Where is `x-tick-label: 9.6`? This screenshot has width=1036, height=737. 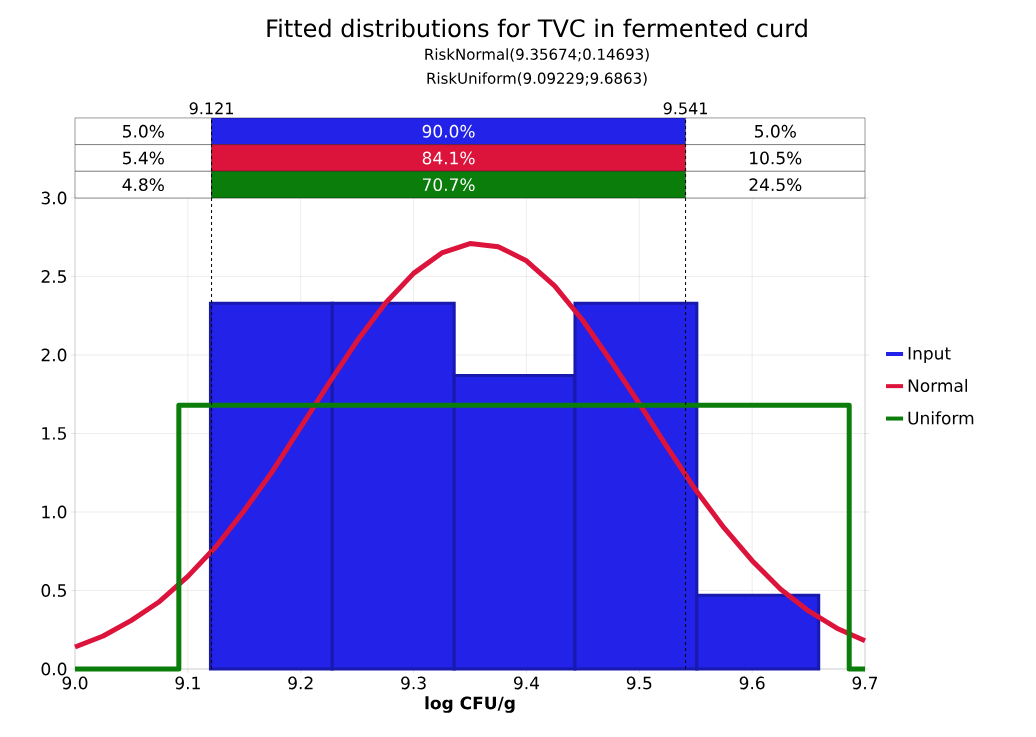 x-tick-label: 9.6 is located at coordinates (752, 683).